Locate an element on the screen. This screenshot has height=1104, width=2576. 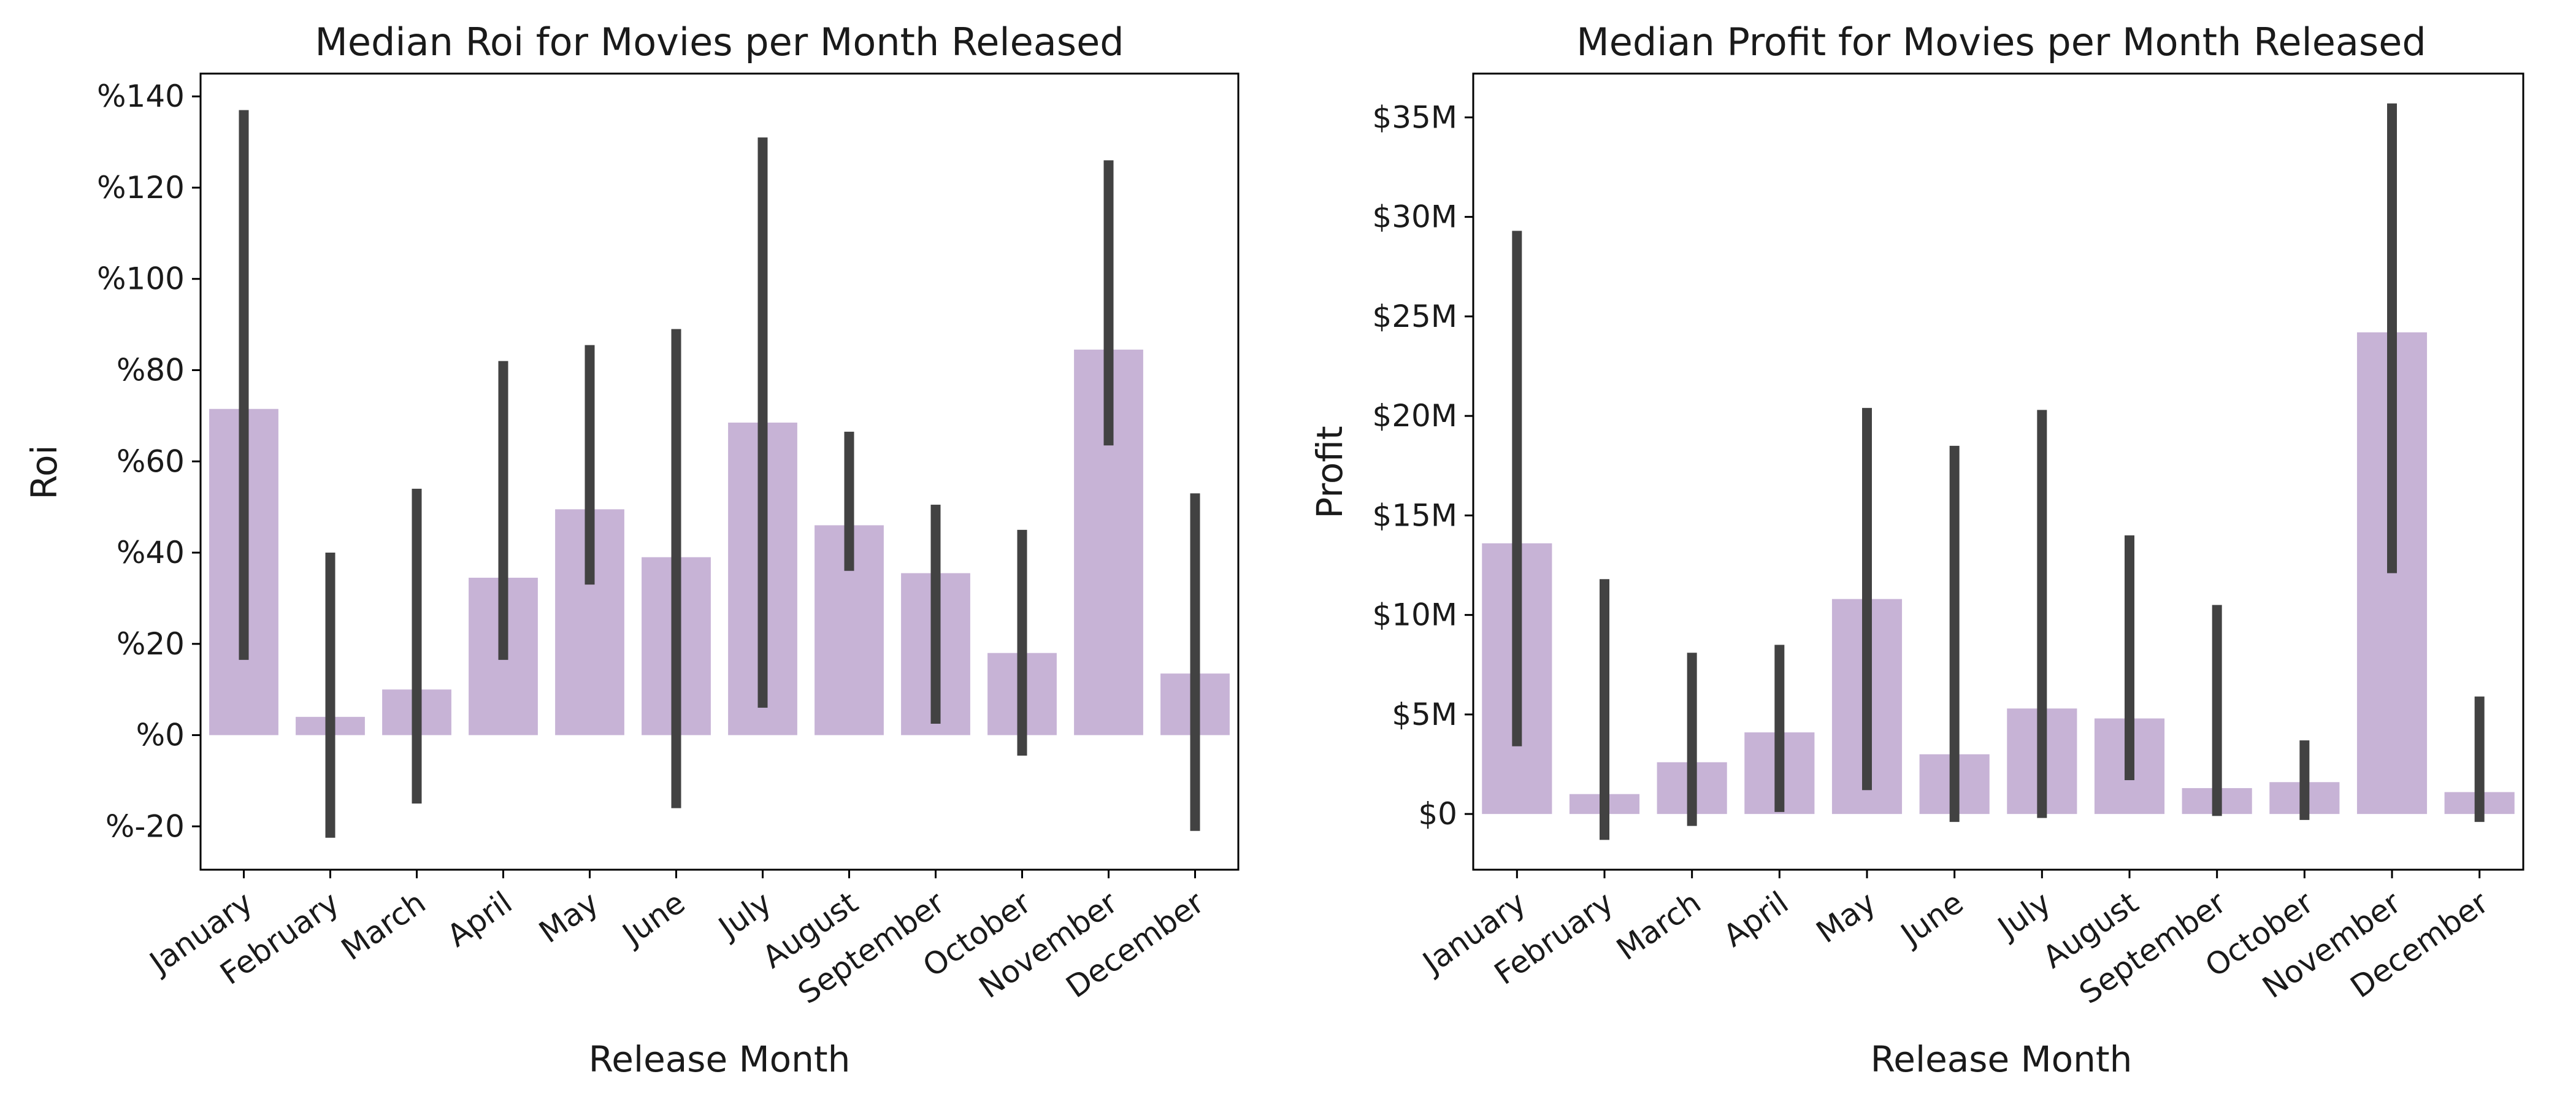
y-axis: $0 $5M $10M $15M $20M $25M $30M $35M is located at coordinates (1422, 465).